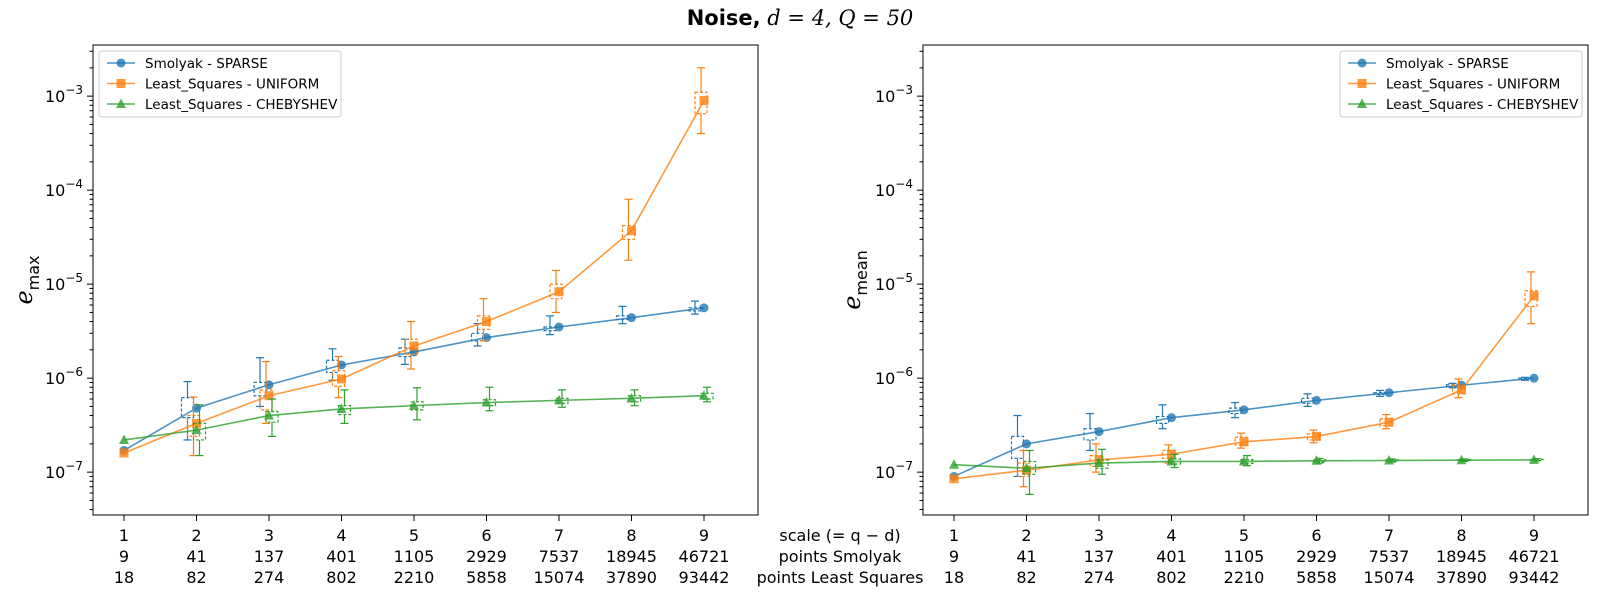 Image resolution: width=1600 pixels, height=600 pixels. I want to click on ylabel-right: emean, so click(854, 280).